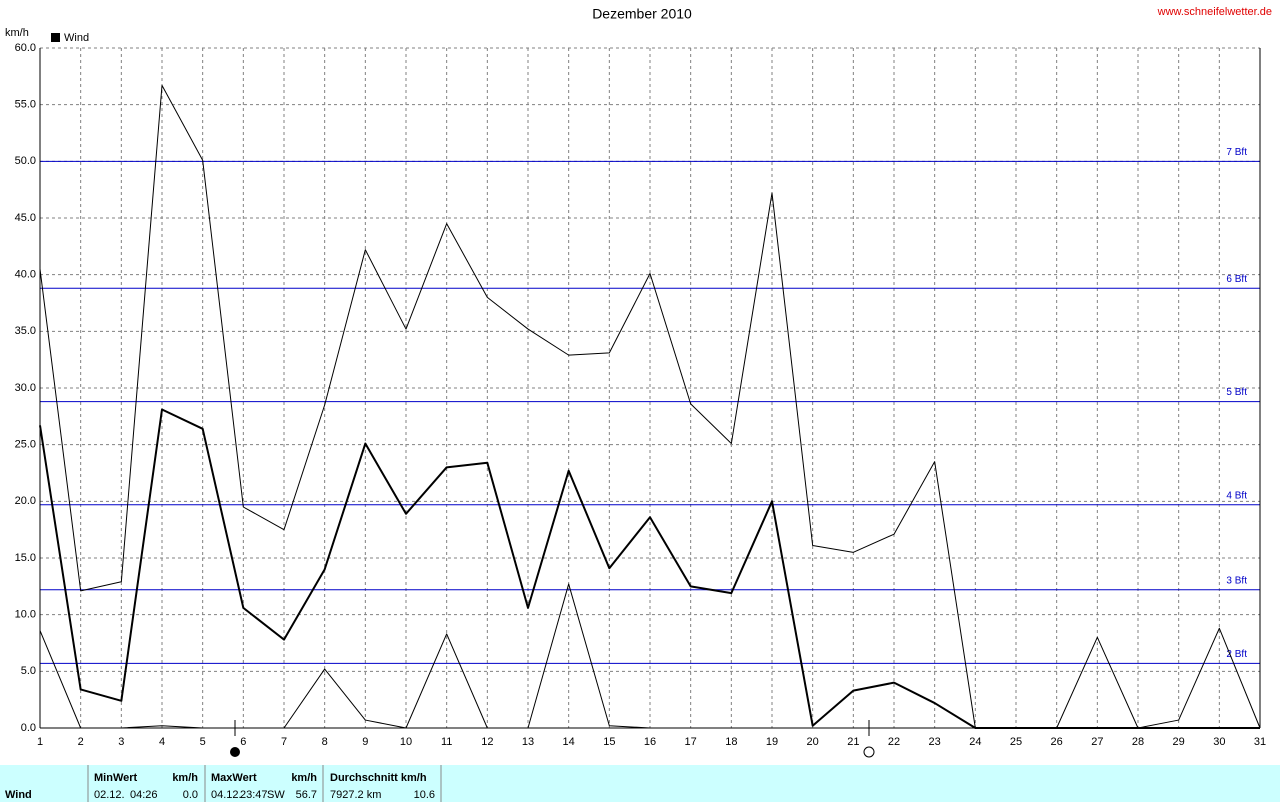 The image size is (1280, 807). I want to click on source: www.schneifelwetter.de, so click(1214, 12).